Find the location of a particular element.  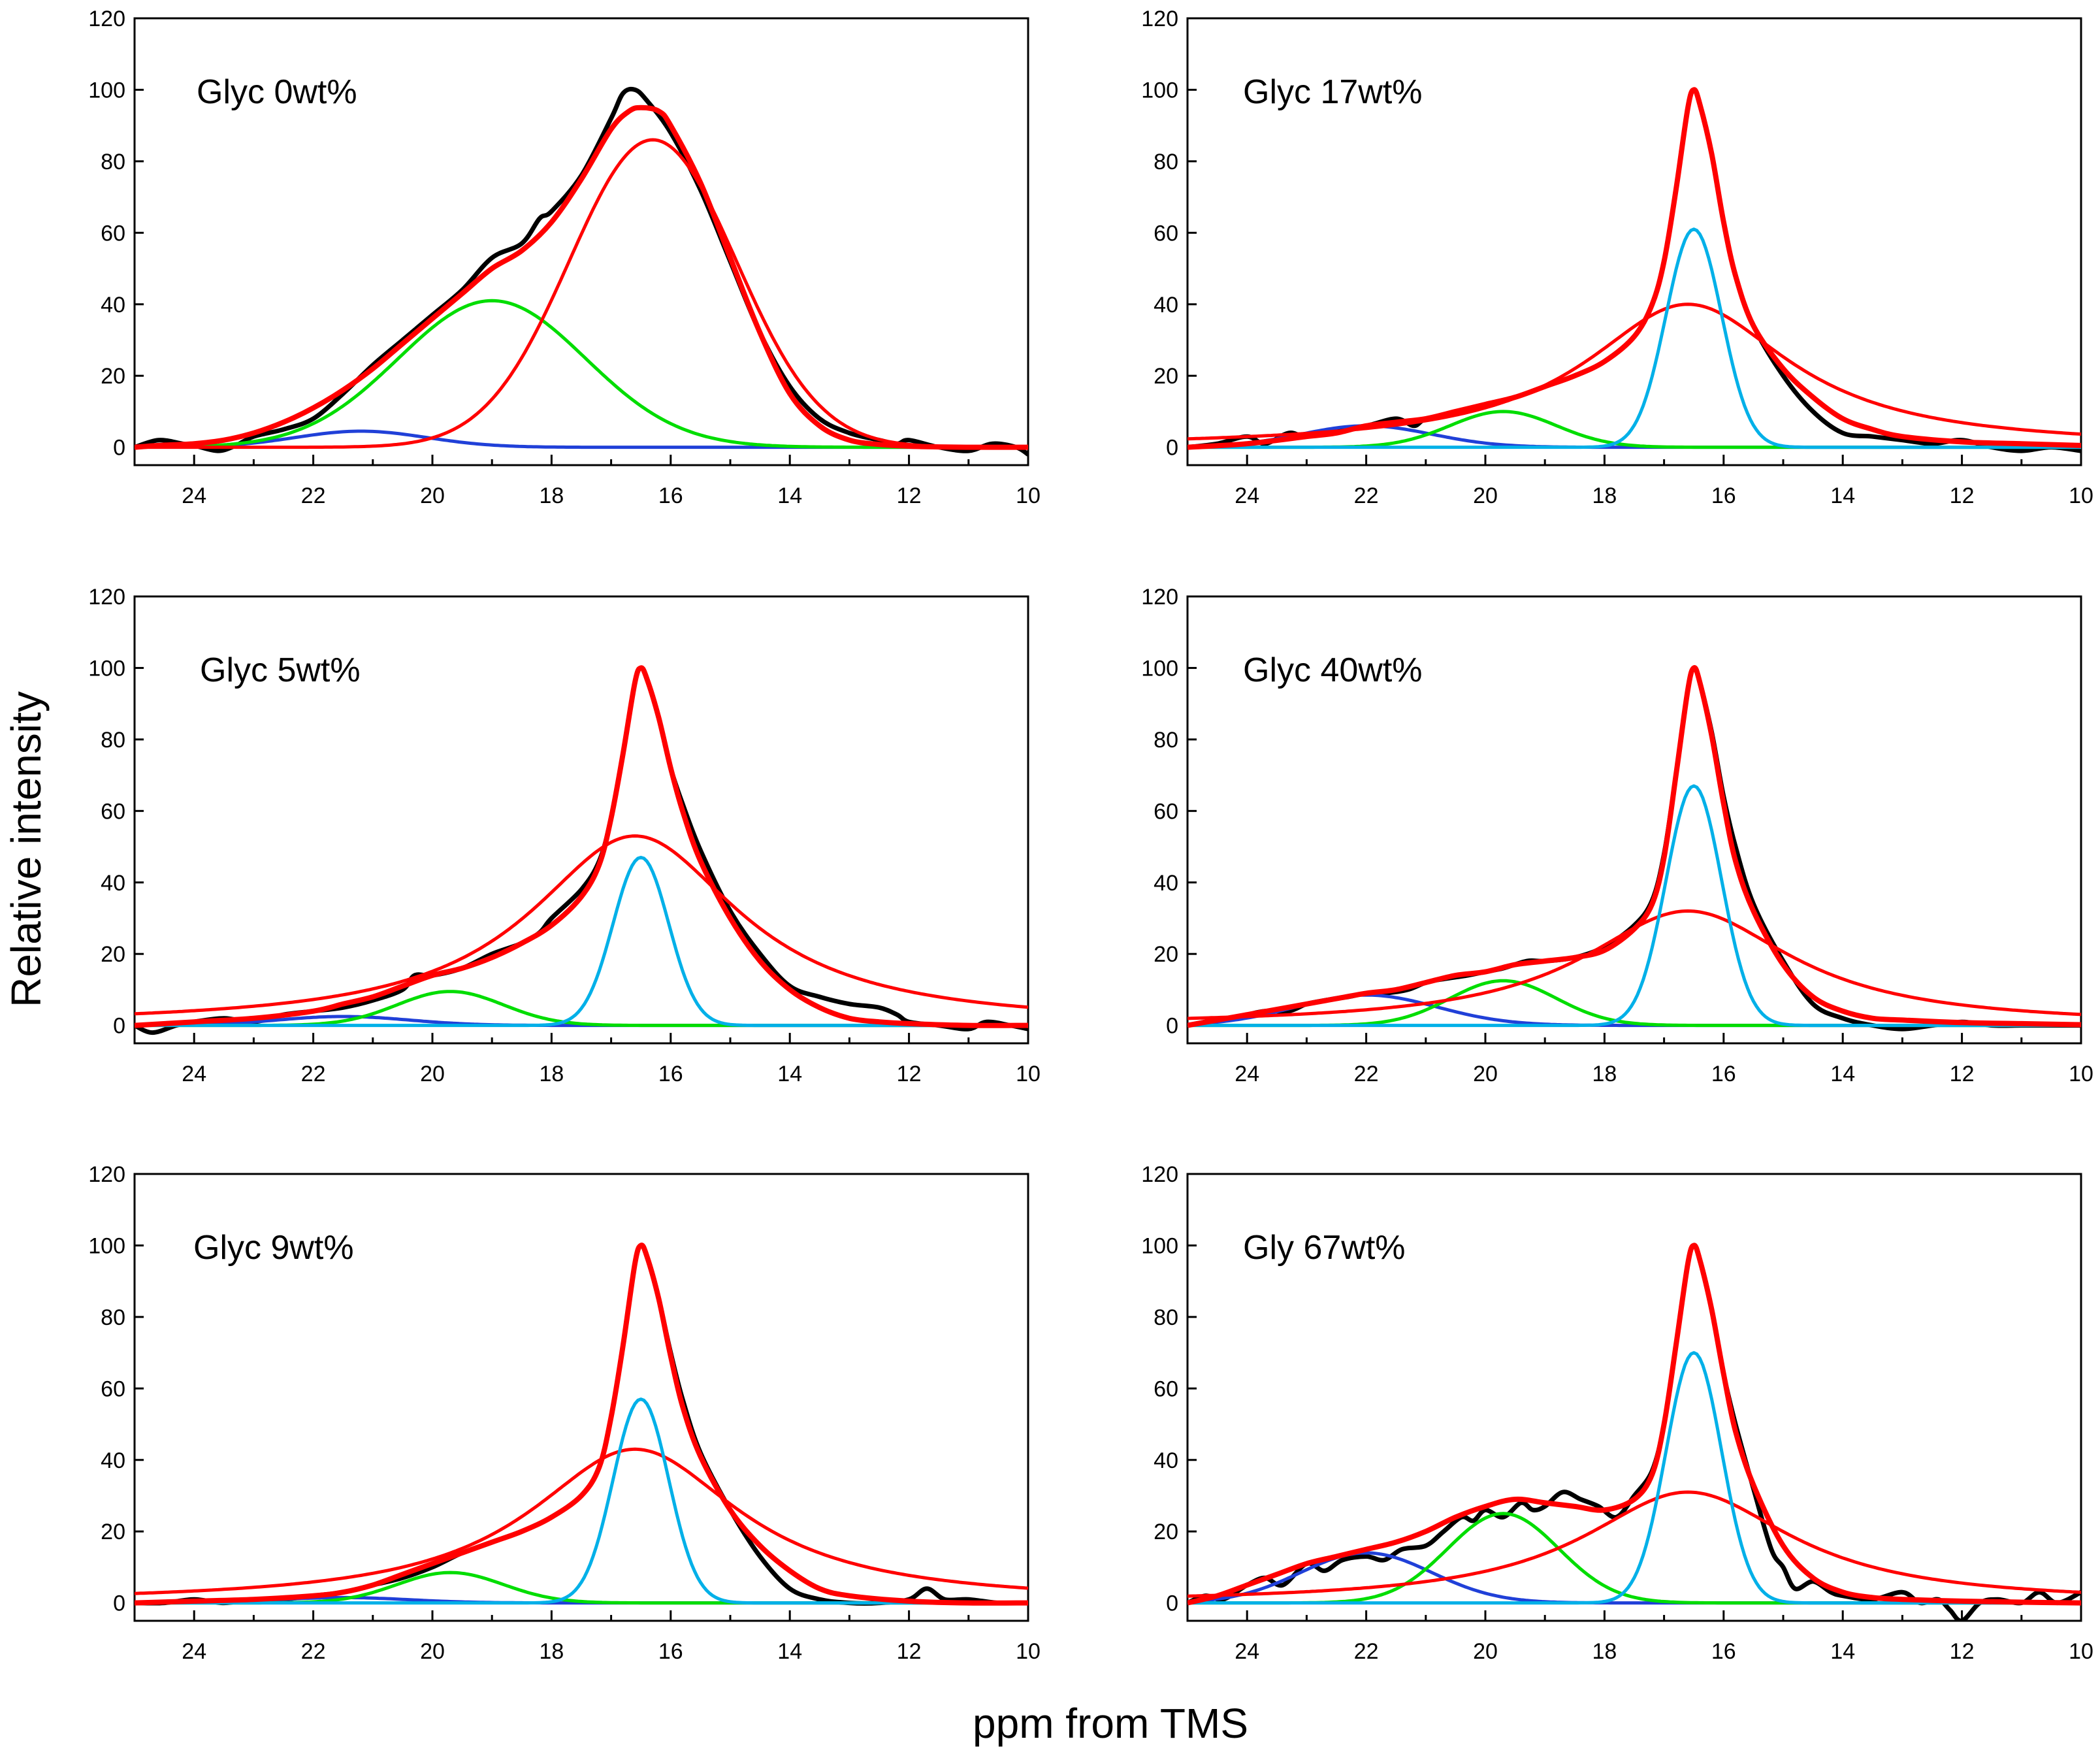

component-mid is located at coordinates (581, 374).